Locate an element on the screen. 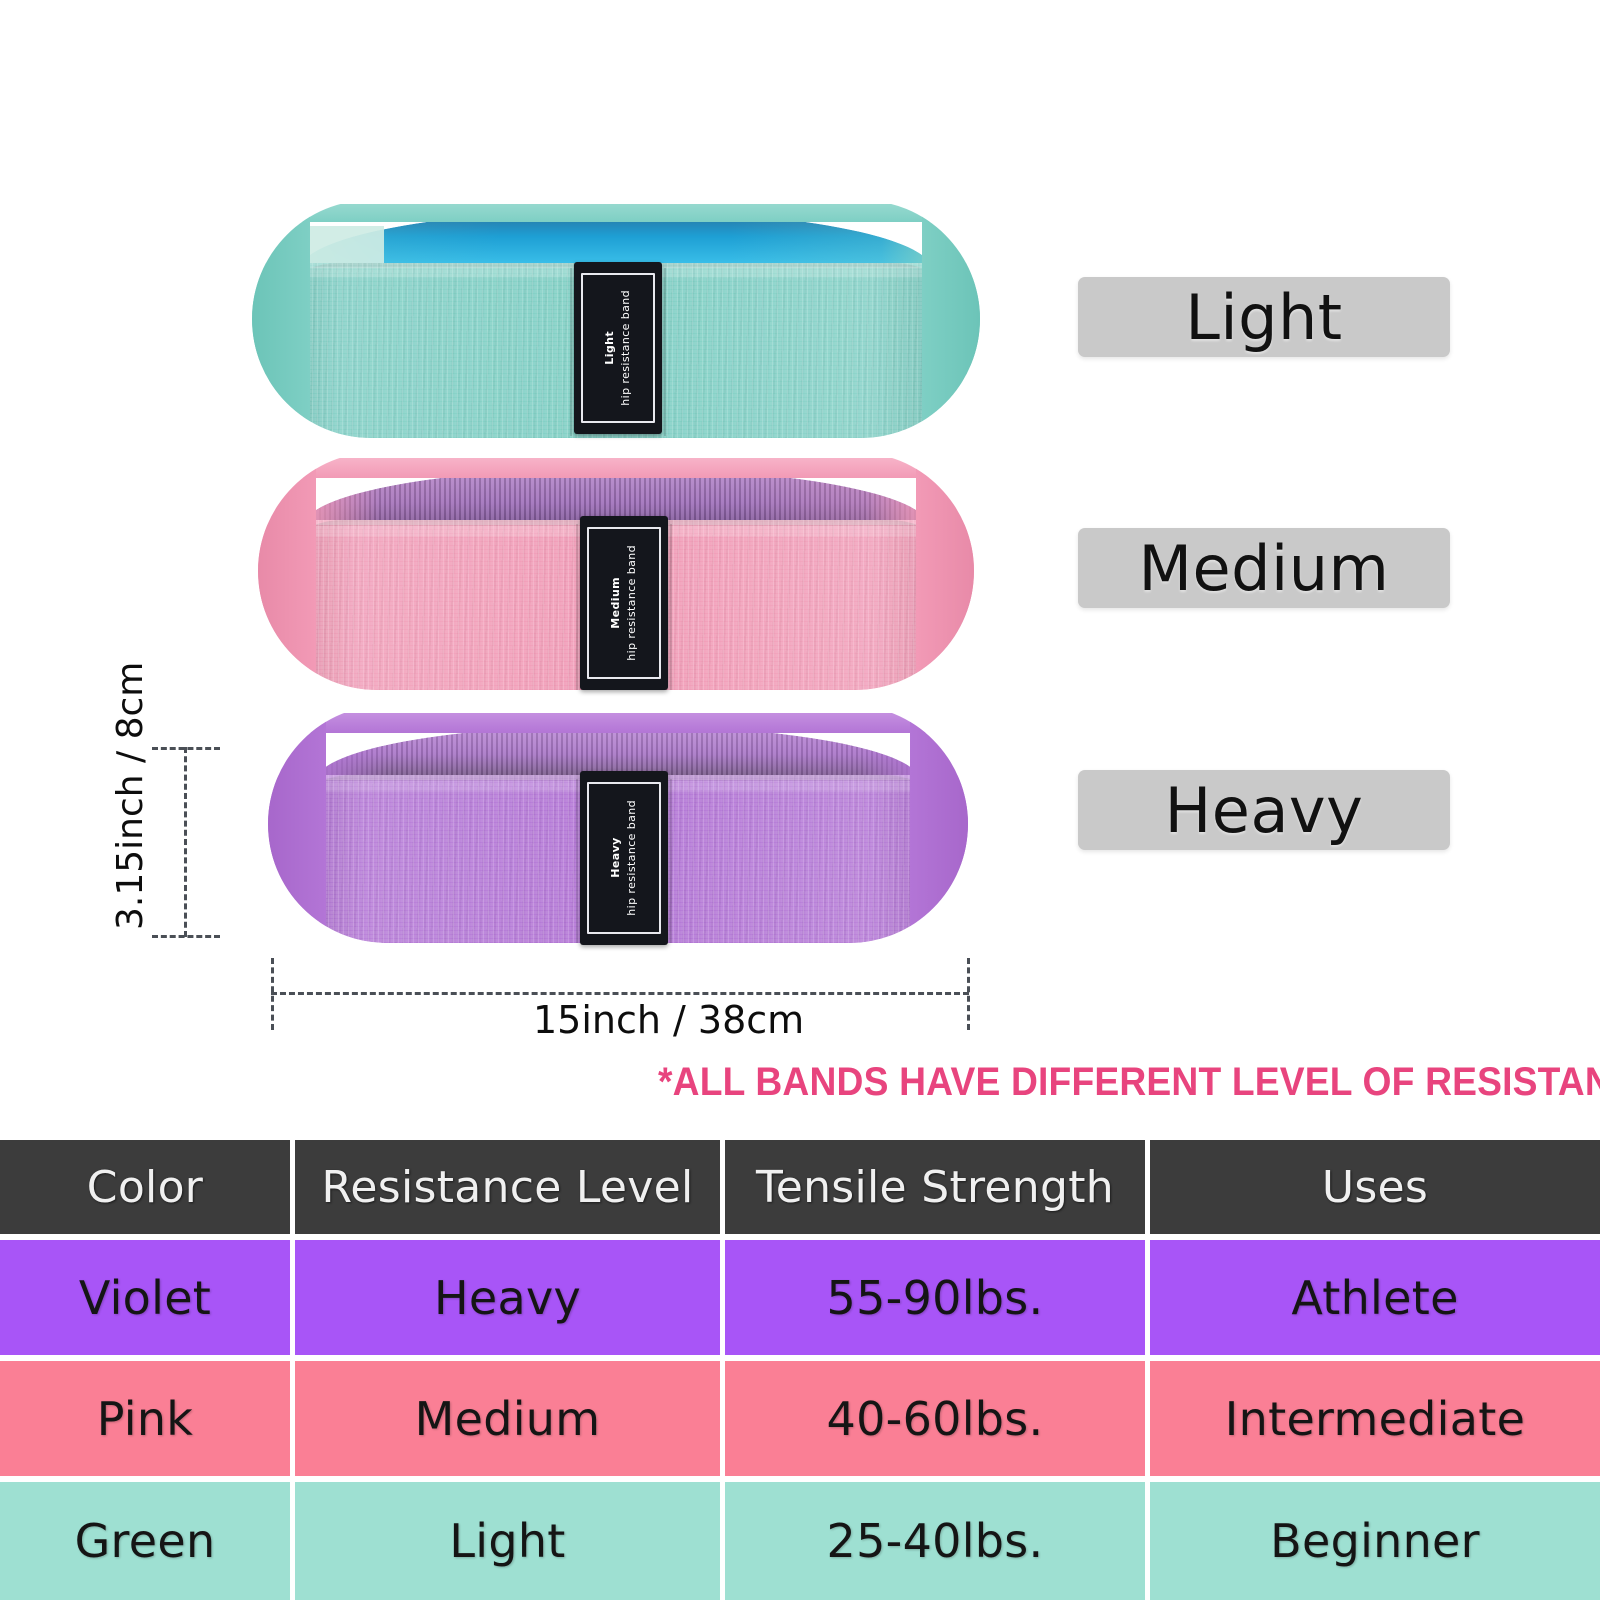 The image size is (1600, 1600). band-heavy-tag-text: Heavy hip resistance band is located at coordinates (624, 858).